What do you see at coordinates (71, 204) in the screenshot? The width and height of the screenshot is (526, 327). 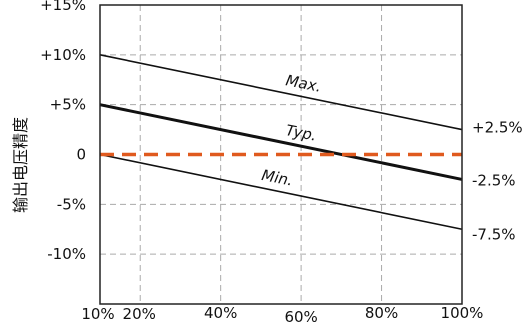 I see `y-tick-label: -5%` at bounding box center [71, 204].